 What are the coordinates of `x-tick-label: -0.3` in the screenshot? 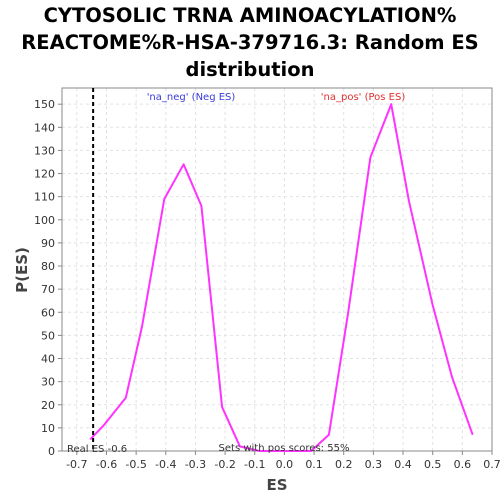 It's located at (195, 464).